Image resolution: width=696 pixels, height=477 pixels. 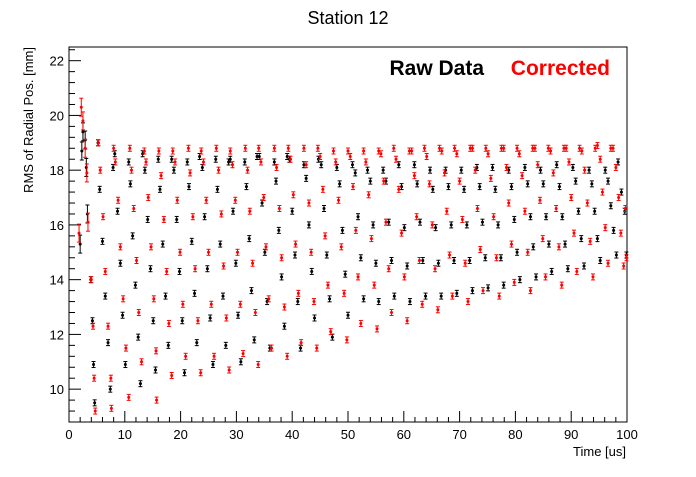 I want to click on x-tick-label: 30, so click(x=236, y=434).